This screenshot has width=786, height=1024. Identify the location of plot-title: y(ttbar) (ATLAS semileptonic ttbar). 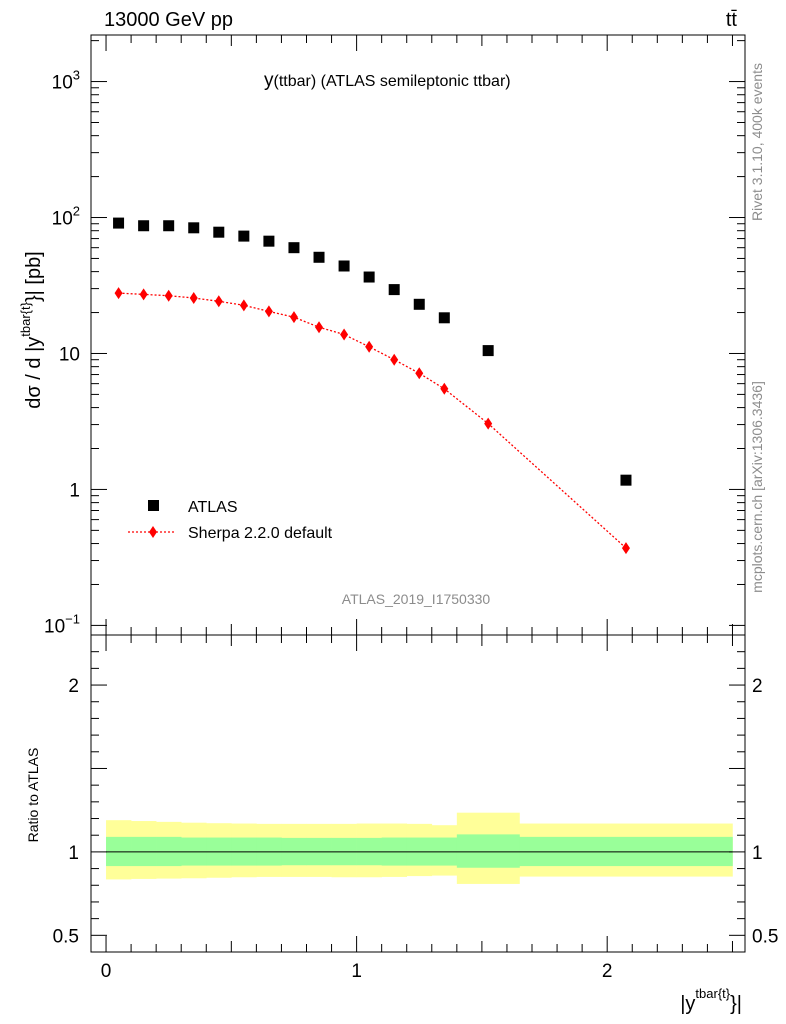
(387, 80).